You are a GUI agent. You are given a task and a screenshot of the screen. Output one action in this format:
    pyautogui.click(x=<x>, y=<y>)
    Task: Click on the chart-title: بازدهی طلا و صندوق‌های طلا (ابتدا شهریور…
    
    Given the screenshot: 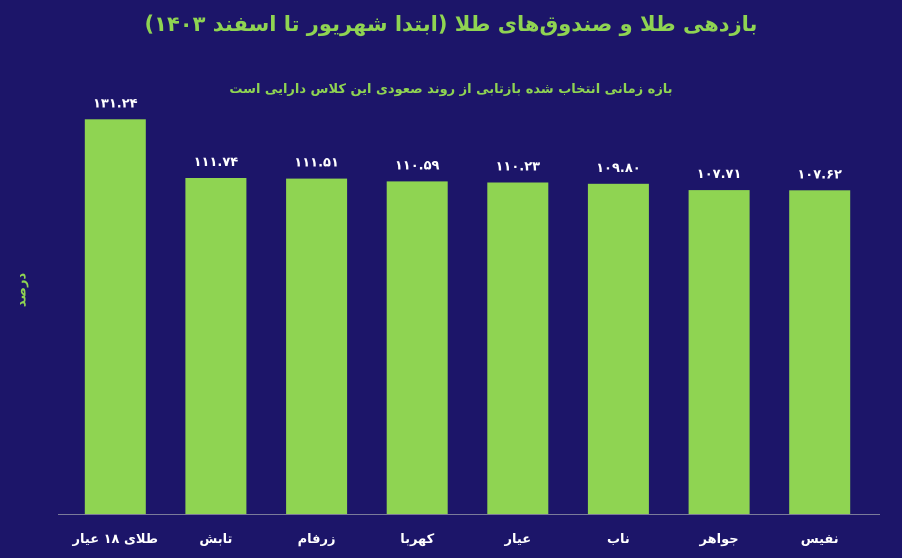 What is the action you would take?
    pyautogui.click(x=451, y=24)
    